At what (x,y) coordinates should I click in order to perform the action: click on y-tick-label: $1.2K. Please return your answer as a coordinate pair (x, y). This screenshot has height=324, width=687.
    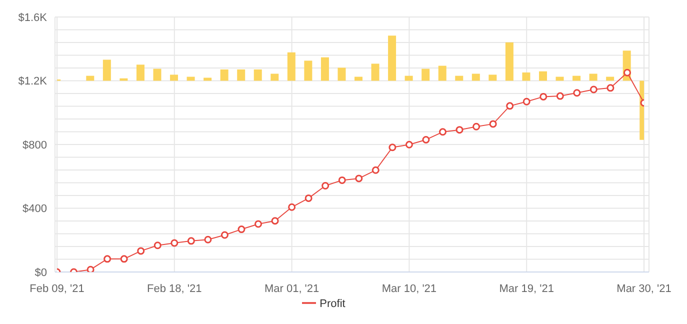
    Looking at the image, I should click on (33, 82).